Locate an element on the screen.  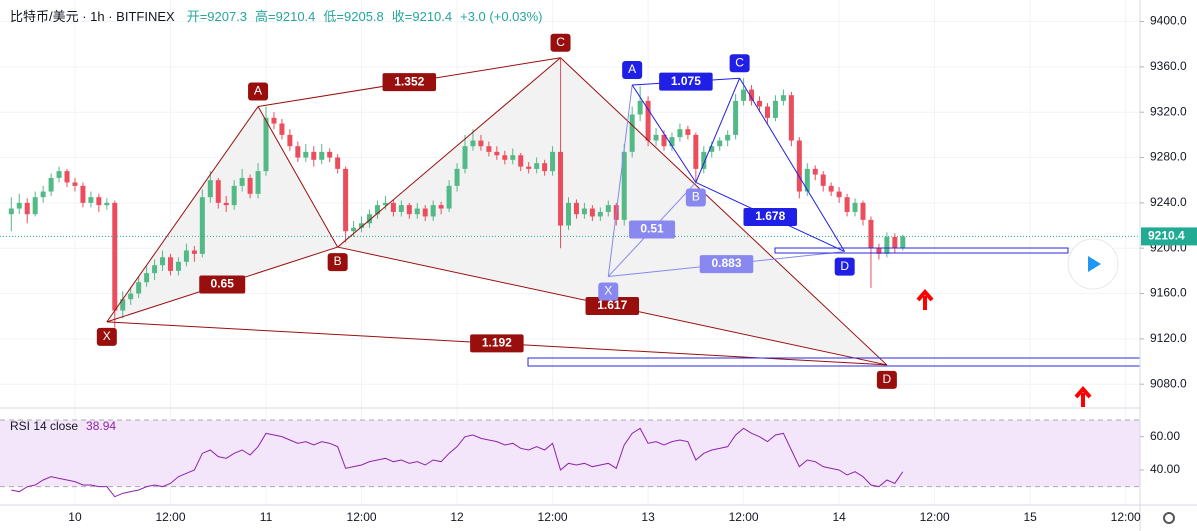
close-label: 收=9210.4 is located at coordinates (422, 16).